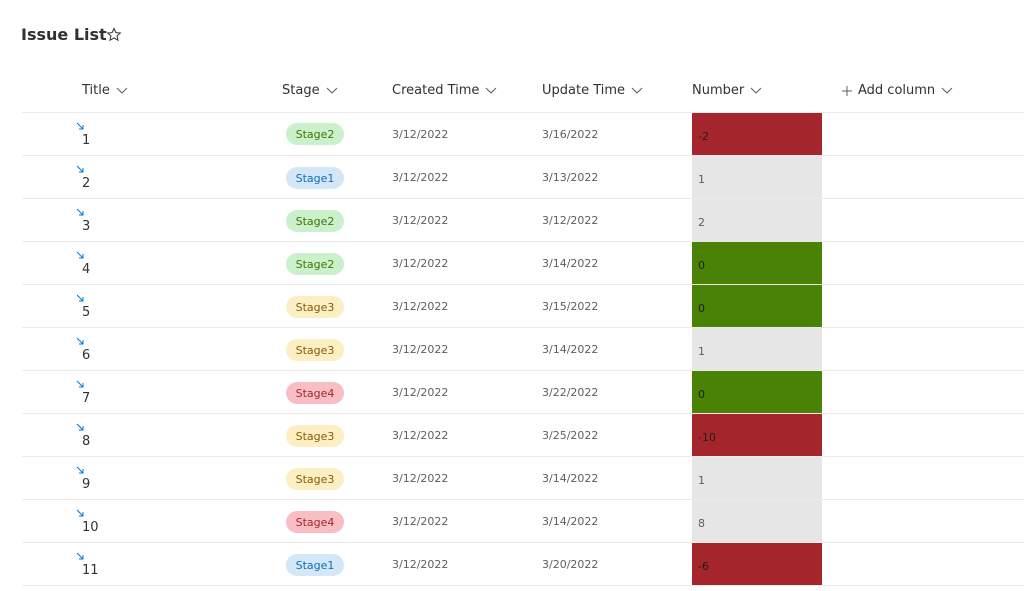  I want to click on number-cell: -6, so click(757, 564).